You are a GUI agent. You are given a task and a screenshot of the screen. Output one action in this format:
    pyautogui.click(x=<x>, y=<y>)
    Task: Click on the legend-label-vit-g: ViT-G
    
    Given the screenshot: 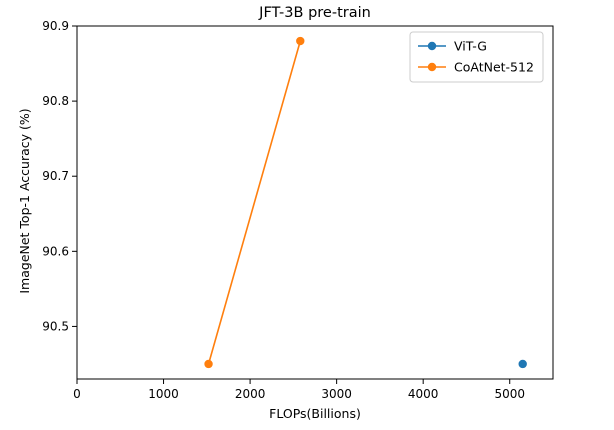 What is the action you would take?
    pyautogui.click(x=470, y=46)
    